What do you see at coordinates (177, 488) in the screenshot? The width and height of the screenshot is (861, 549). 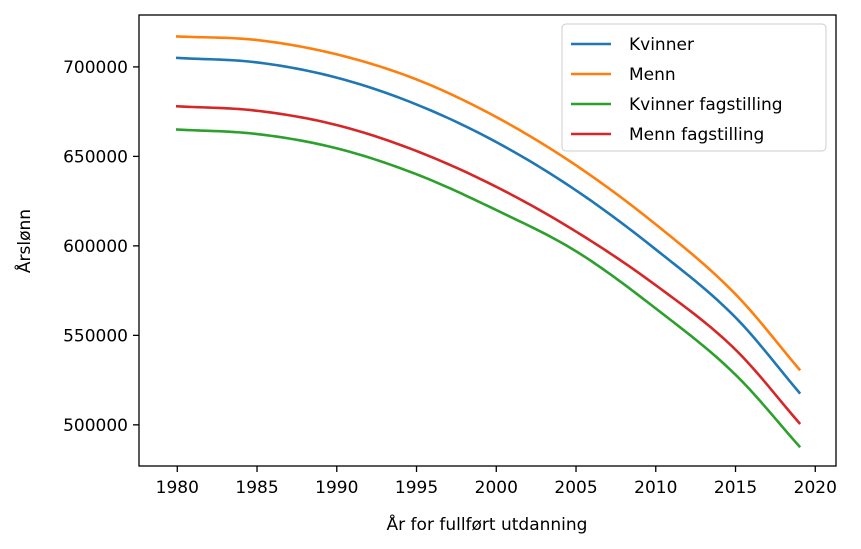 I see `x-tick-label: 1980` at bounding box center [177, 488].